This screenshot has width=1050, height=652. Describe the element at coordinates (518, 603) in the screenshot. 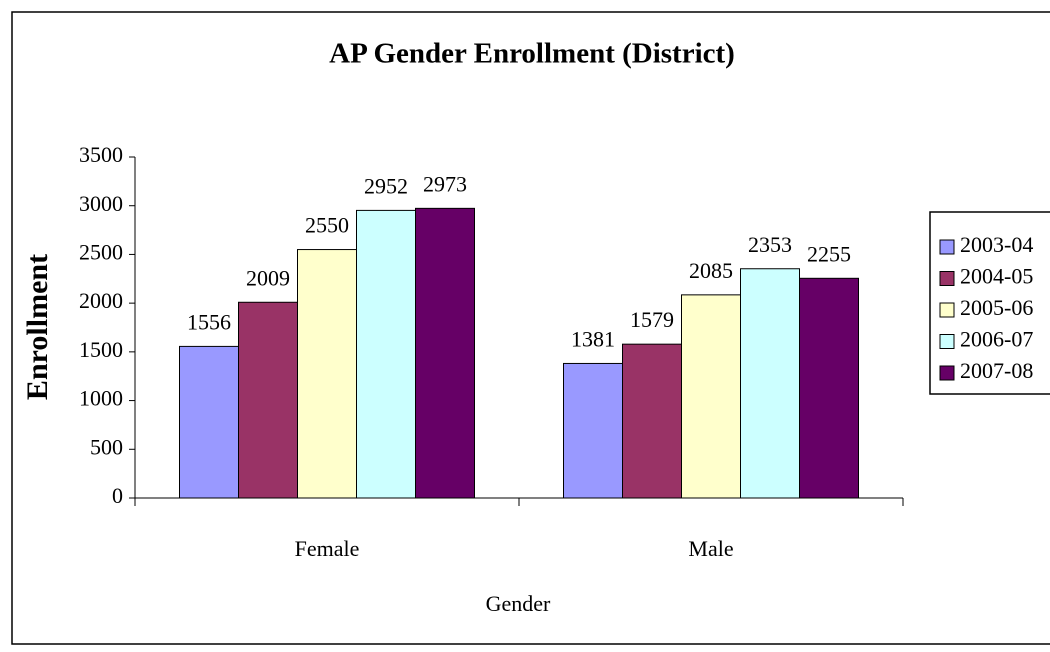

I see `x-axis-label: Gender` at that location.